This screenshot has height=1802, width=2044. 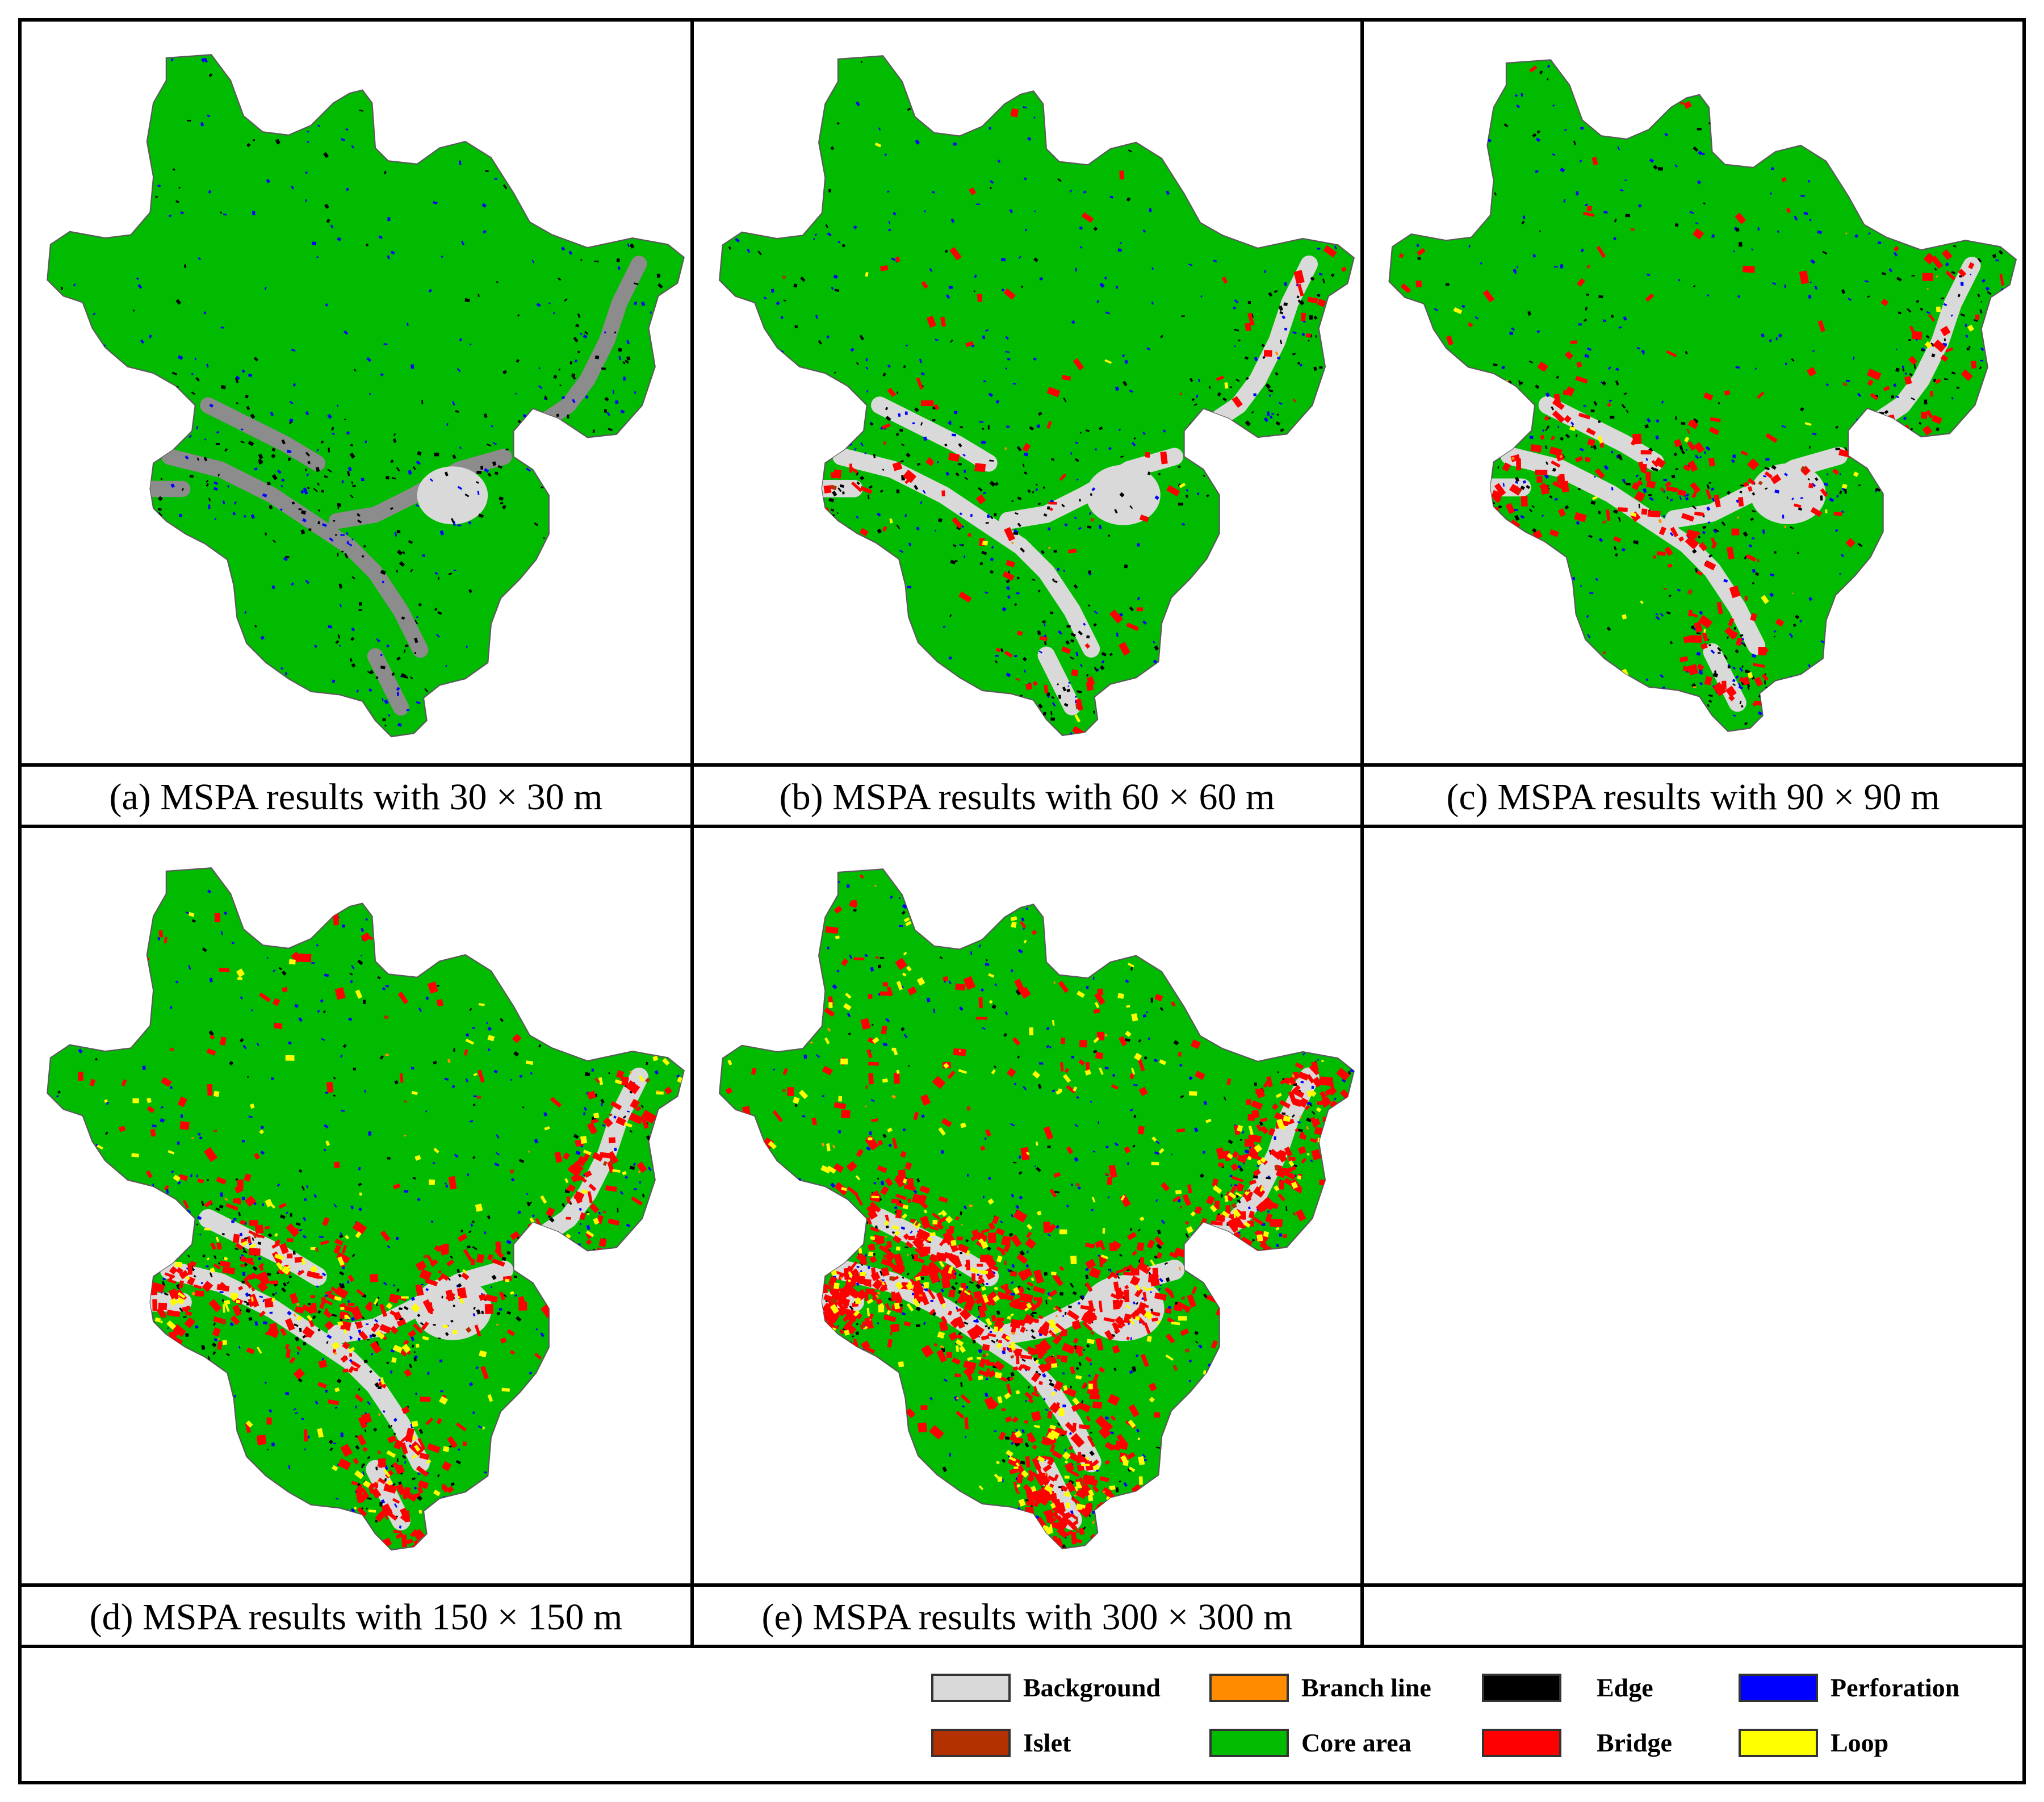 I want to click on islet-patch, so click(x=1092, y=519).